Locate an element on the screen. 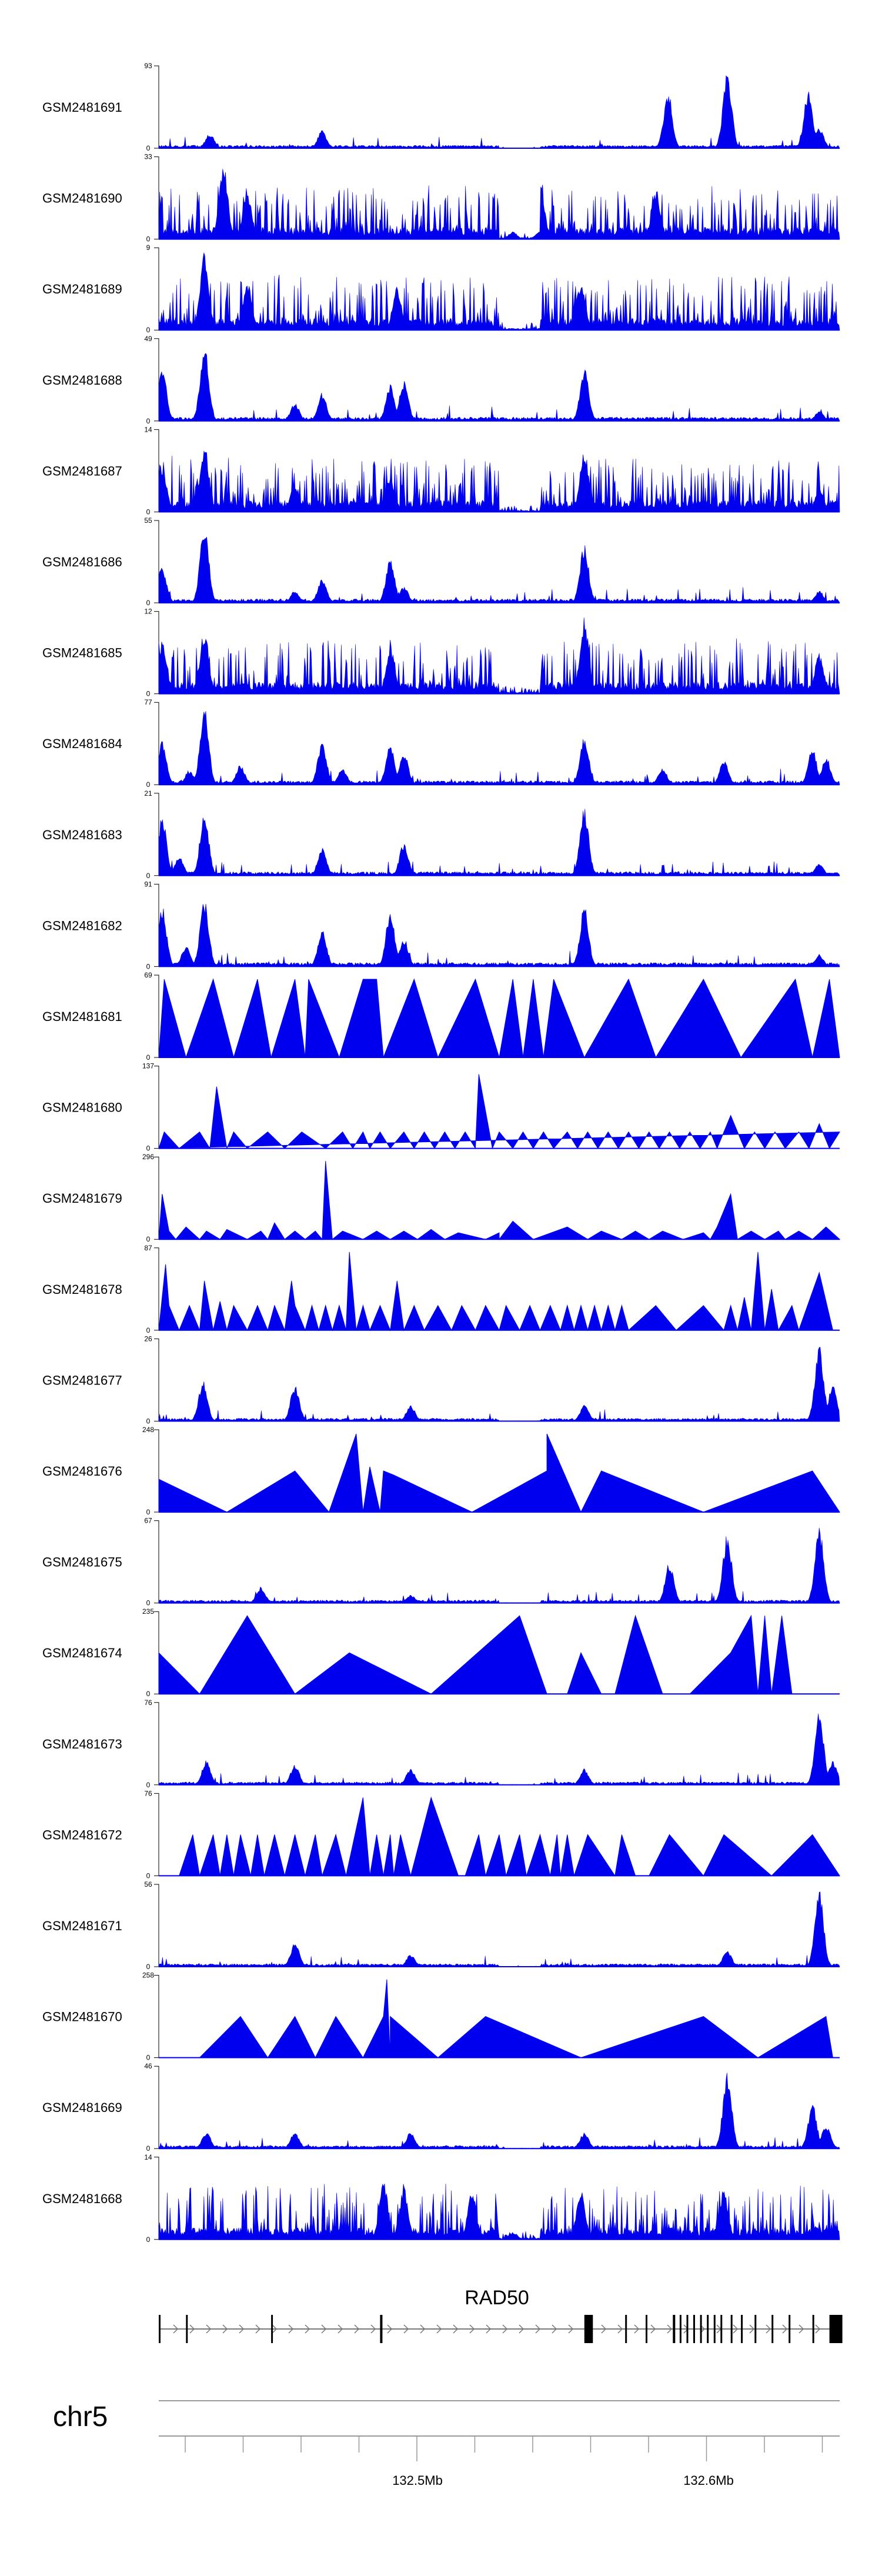 This screenshot has height=2576, width=882. track-label: GSM2481668 is located at coordinates (82, 2198).